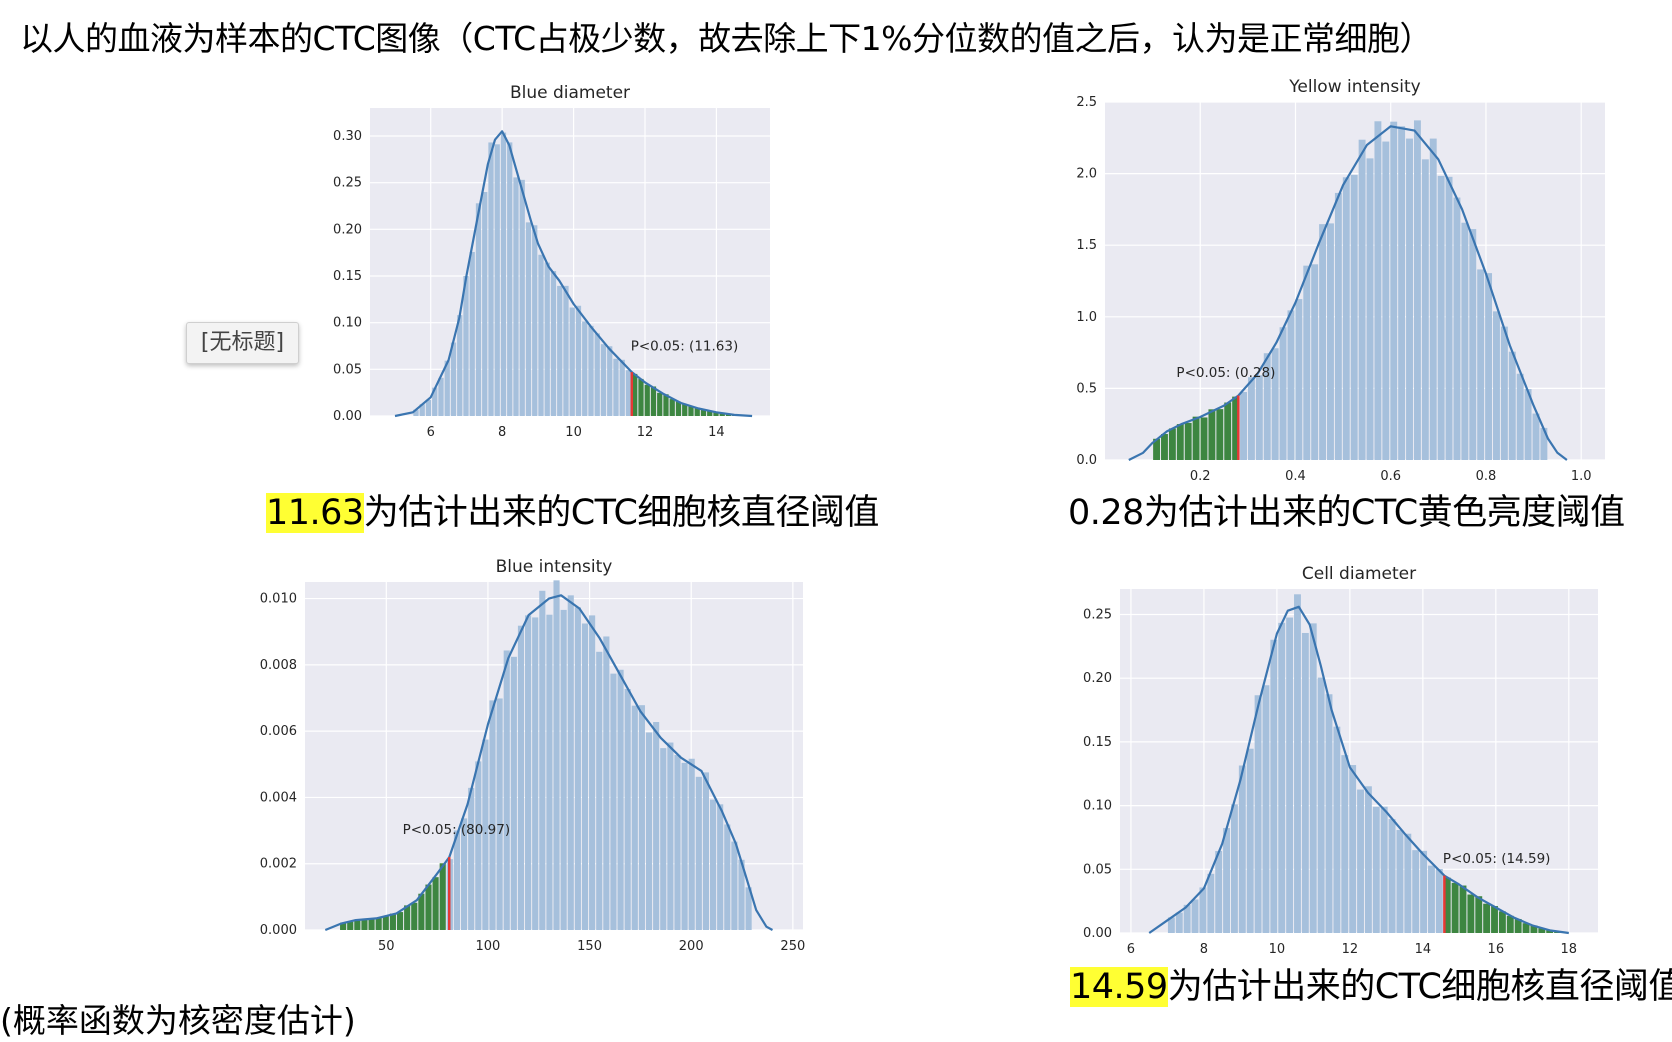  Describe the element at coordinates (1496, 949) in the screenshot. I see `x-tick-label: 16` at that location.